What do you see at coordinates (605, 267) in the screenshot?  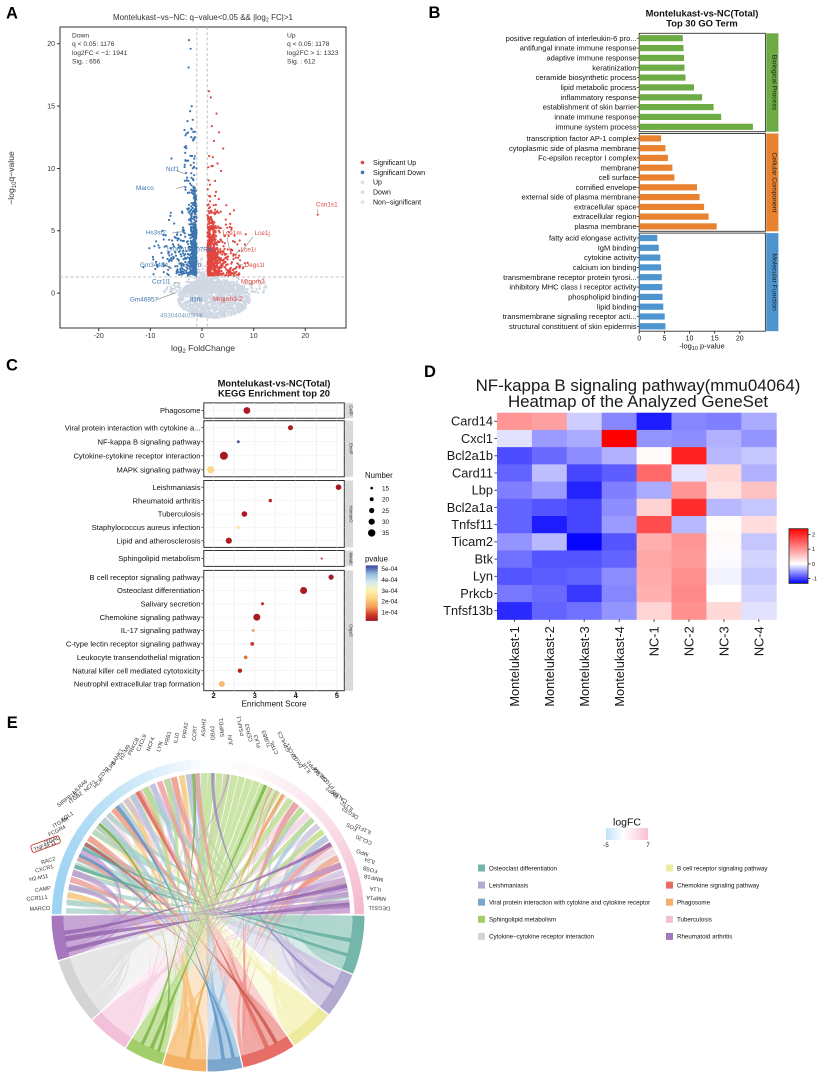 I see `svg-text: calcium ion binding` at bounding box center [605, 267].